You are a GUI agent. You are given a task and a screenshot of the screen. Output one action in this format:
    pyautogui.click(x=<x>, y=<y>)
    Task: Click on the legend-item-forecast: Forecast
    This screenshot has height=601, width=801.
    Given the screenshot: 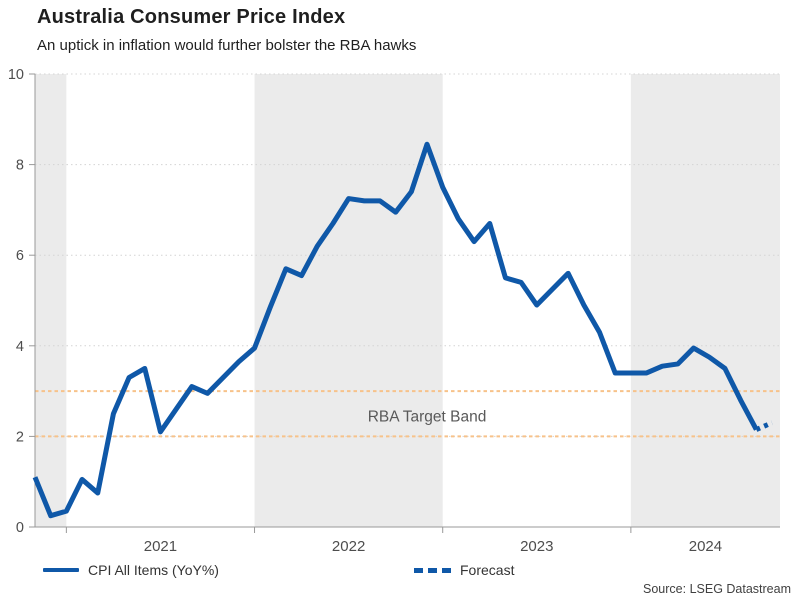 What is the action you would take?
    pyautogui.click(x=464, y=570)
    